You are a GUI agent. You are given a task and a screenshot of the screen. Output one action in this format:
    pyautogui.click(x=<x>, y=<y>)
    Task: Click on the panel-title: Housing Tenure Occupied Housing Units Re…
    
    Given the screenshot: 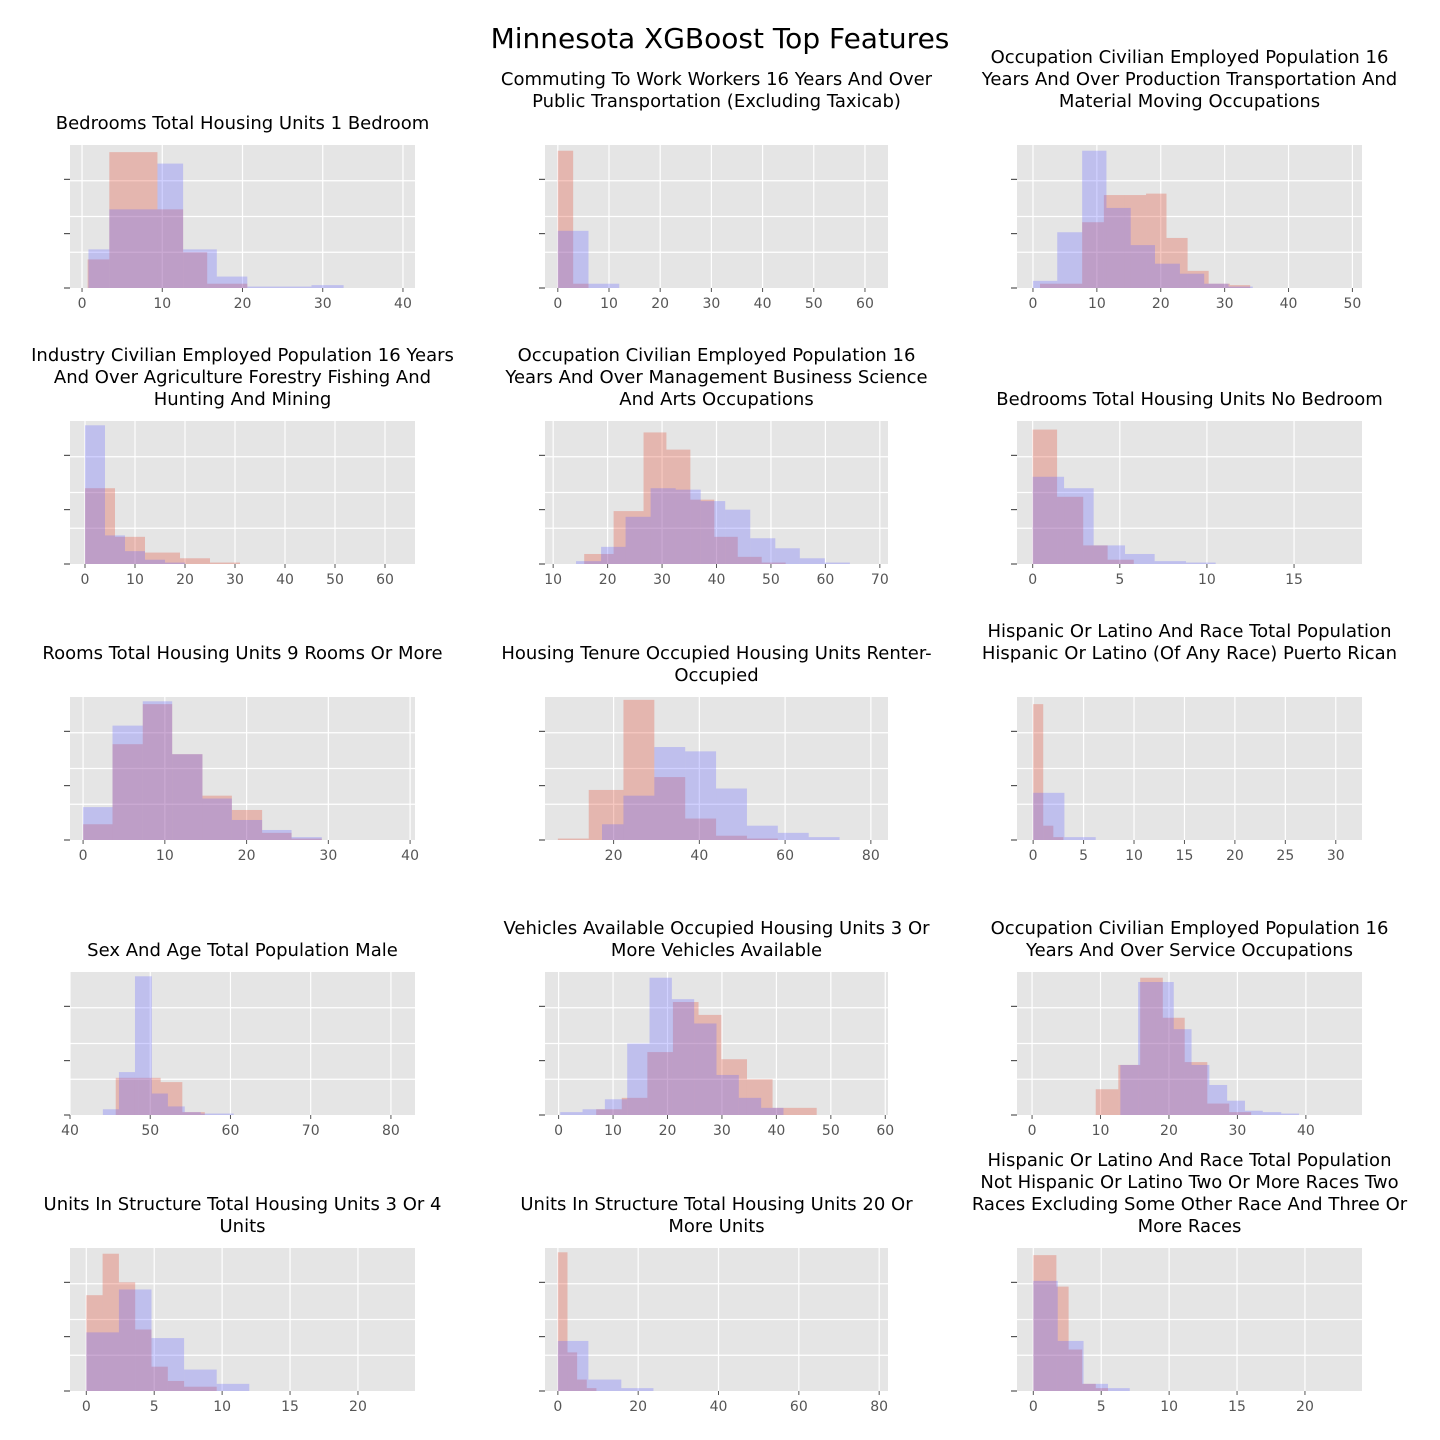 What is the action you would take?
    pyautogui.click(x=716, y=664)
    